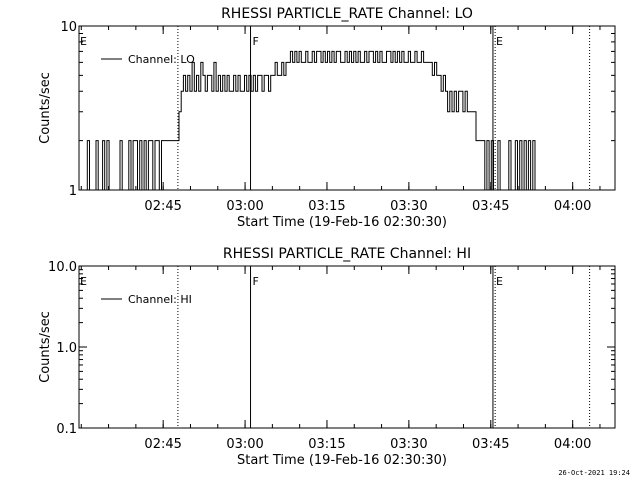  Describe the element at coordinates (73, 191) in the screenshot. I see `y-tick-label: 1` at that location.